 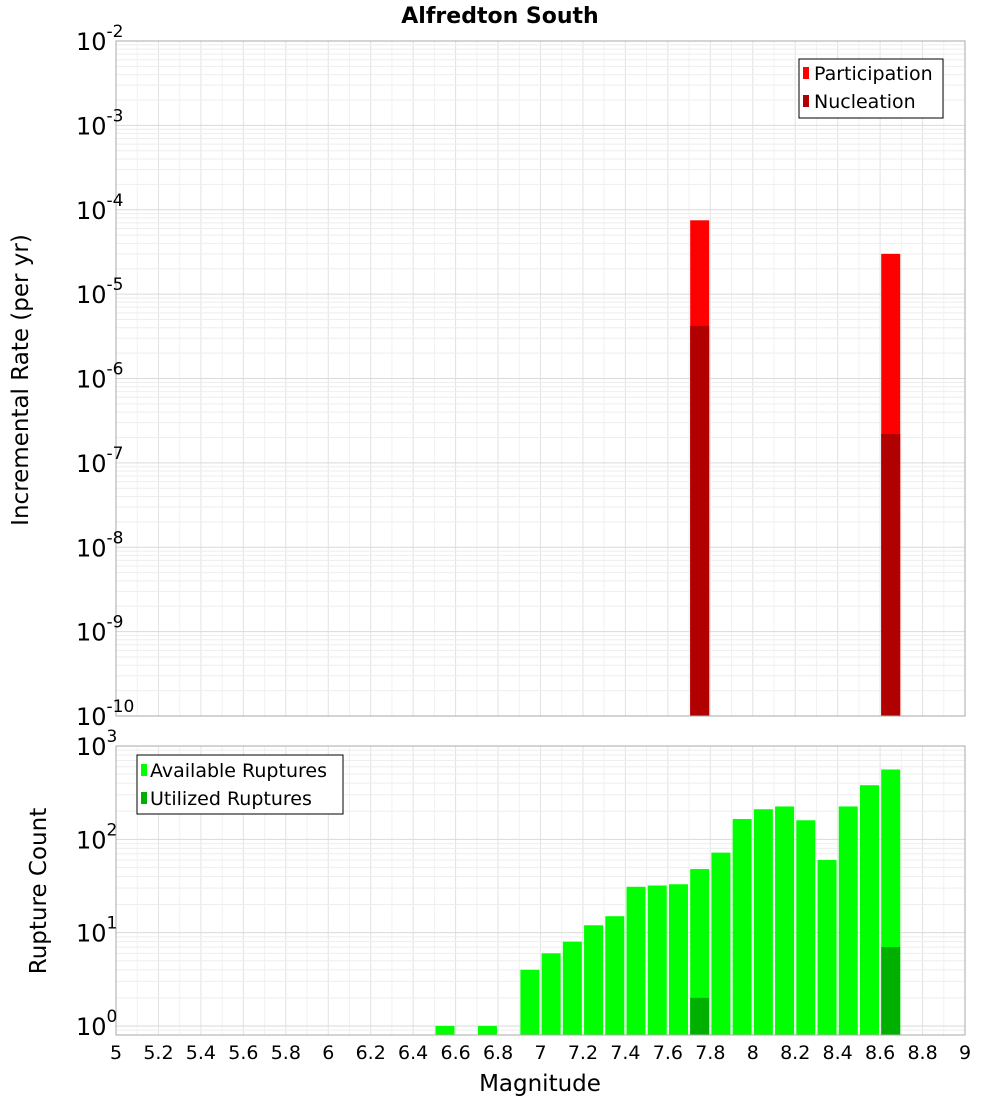 I want to click on x-tick-label: 8.4, so click(x=838, y=1053).